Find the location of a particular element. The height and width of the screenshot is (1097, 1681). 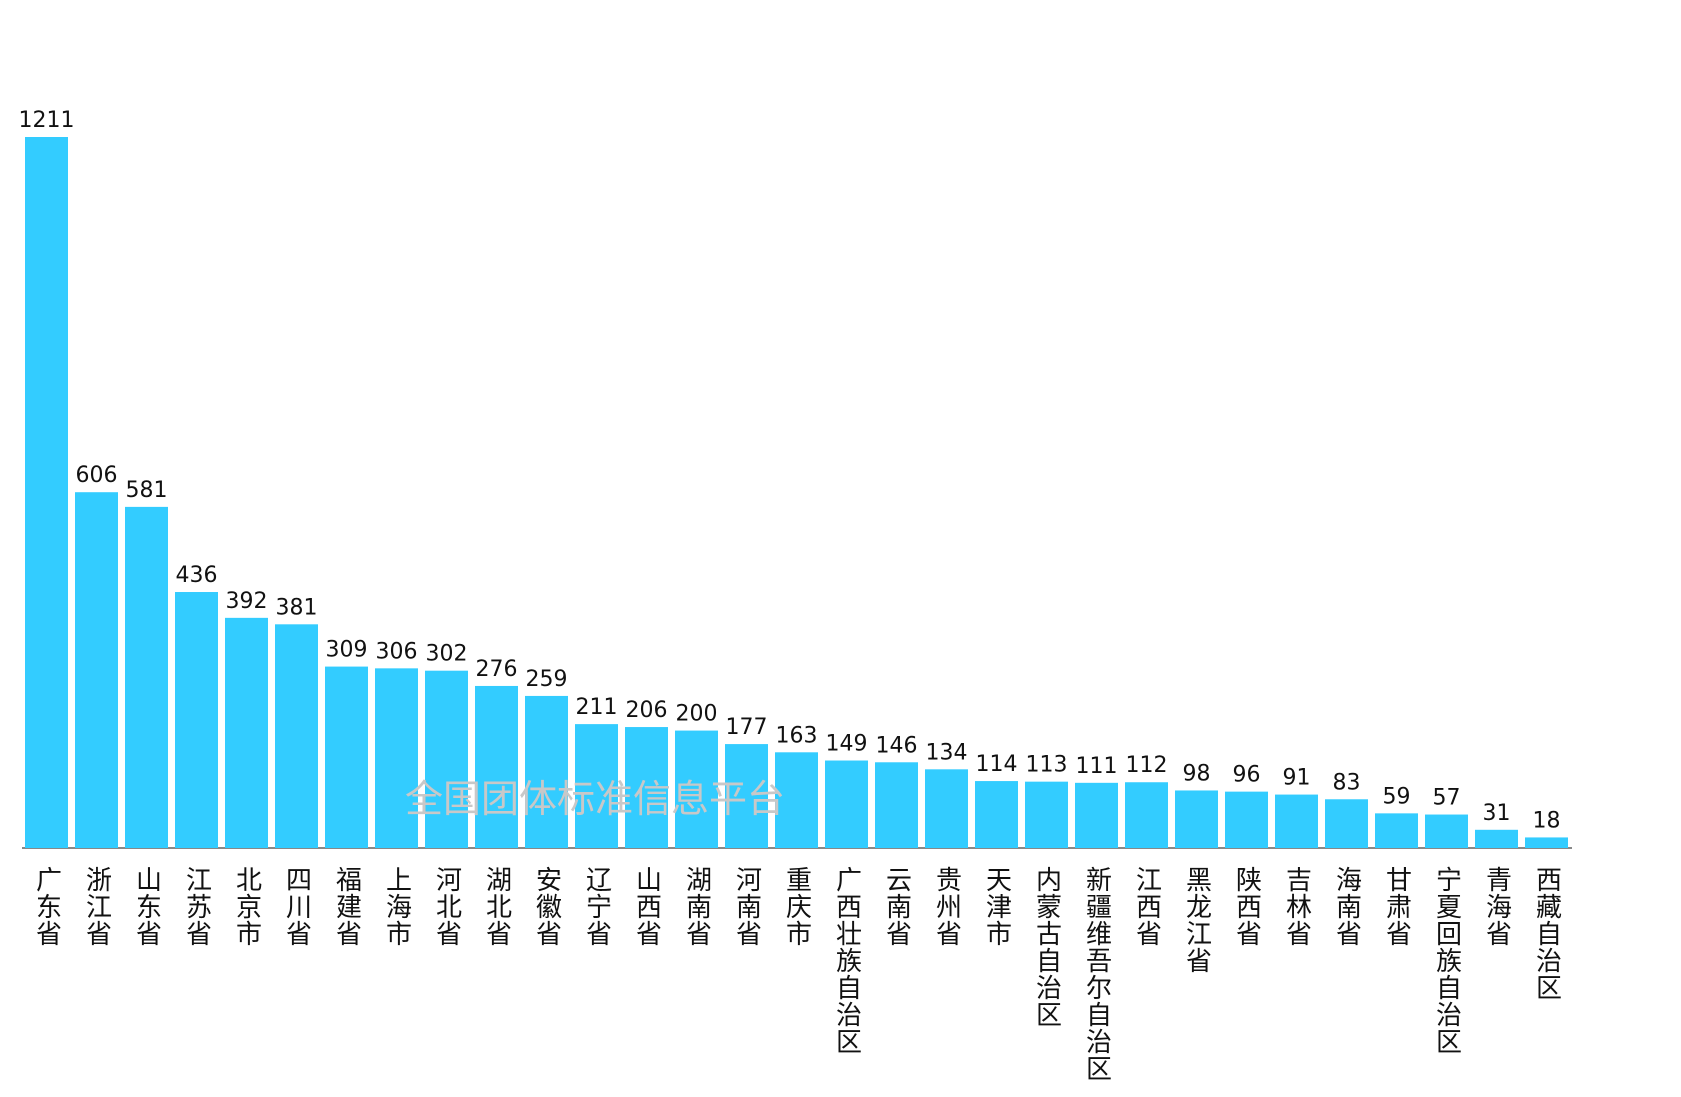

value-label: 381 is located at coordinates (297, 607).